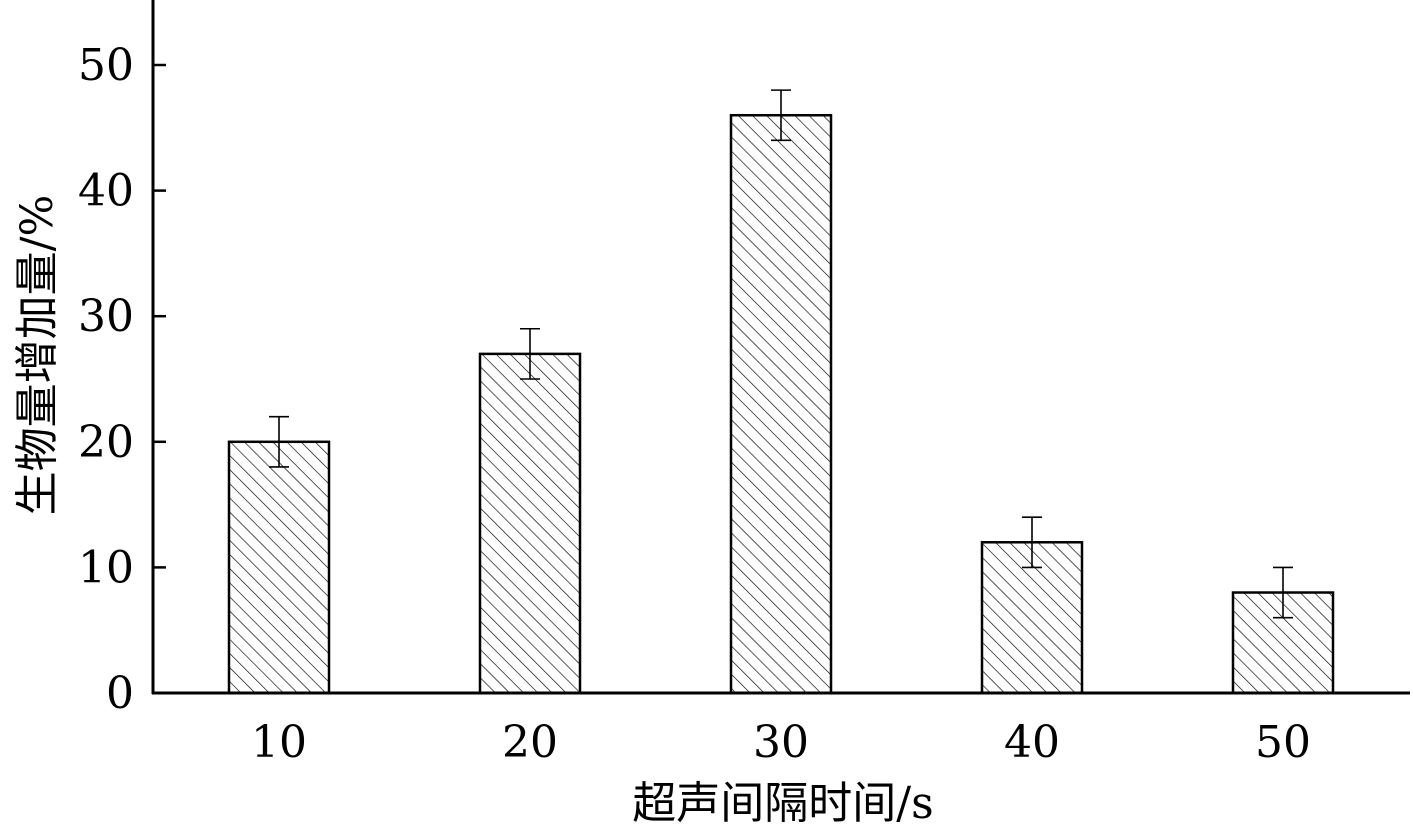 Image resolution: width=1413 pixels, height=833 pixels. What do you see at coordinates (37, 355) in the screenshot?
I see `y-axis-title: 生物量增加量/%` at bounding box center [37, 355].